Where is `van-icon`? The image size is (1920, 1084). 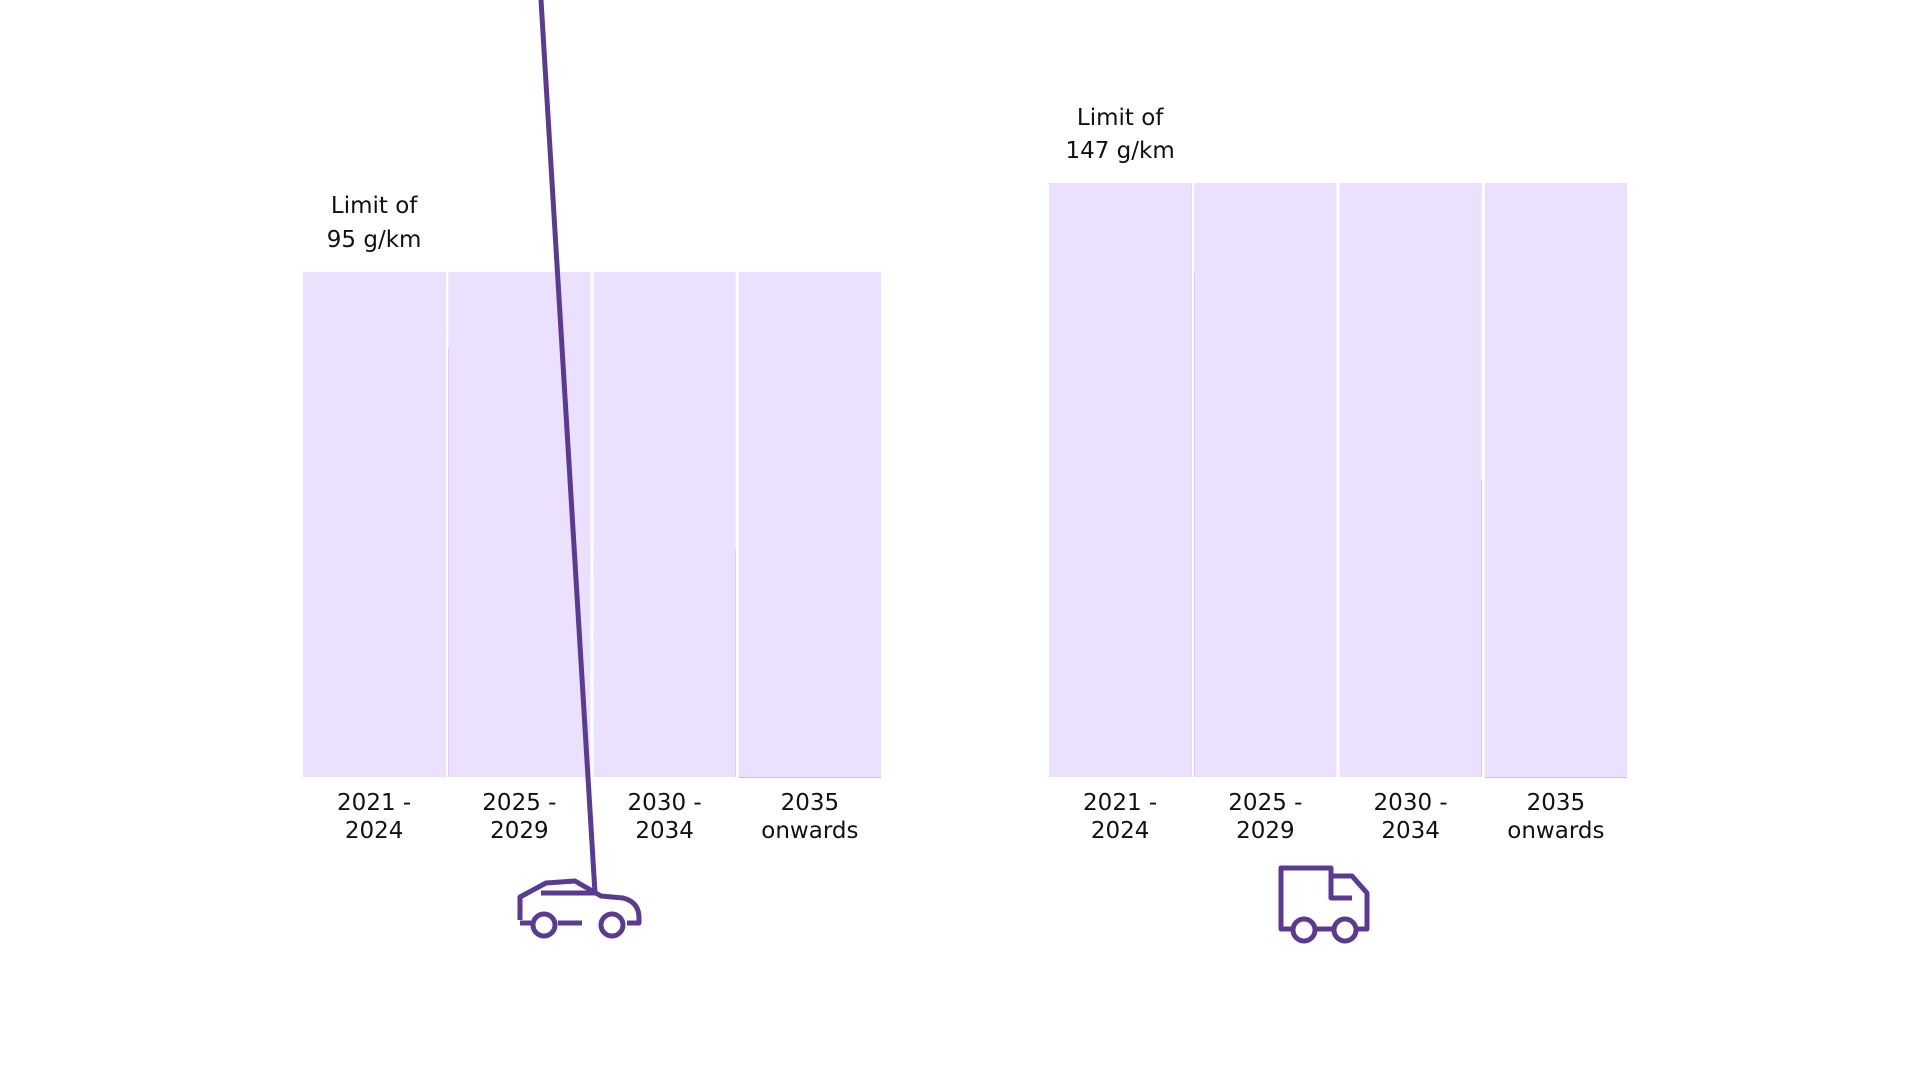 van-icon is located at coordinates (1324, 904).